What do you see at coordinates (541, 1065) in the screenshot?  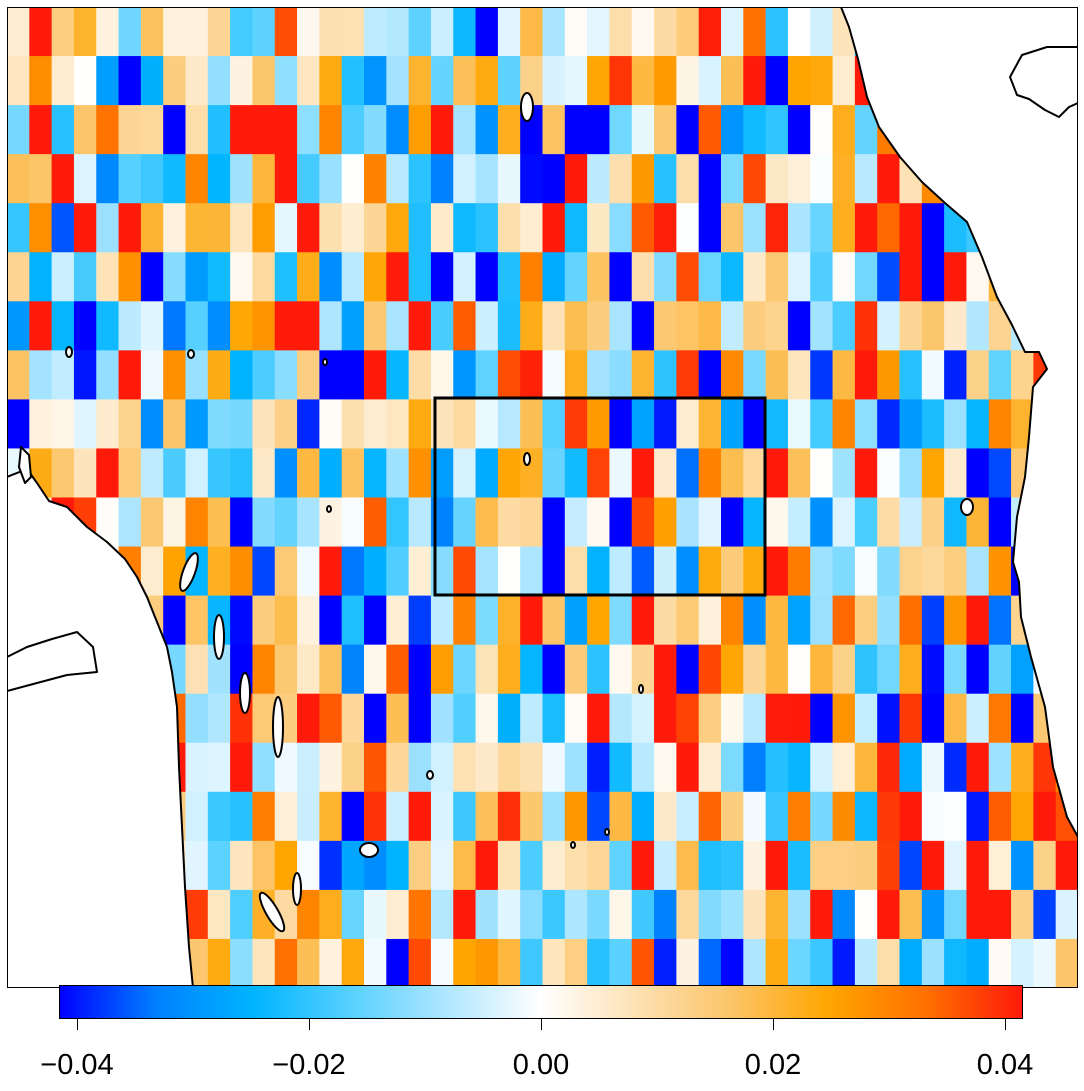 I see `colorbar-tick-label: 0.00` at bounding box center [541, 1065].